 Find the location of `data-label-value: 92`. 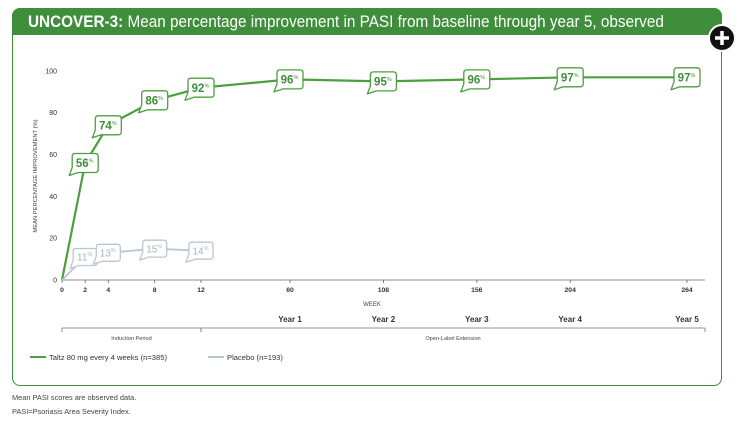

data-label-value: 92 is located at coordinates (198, 89).